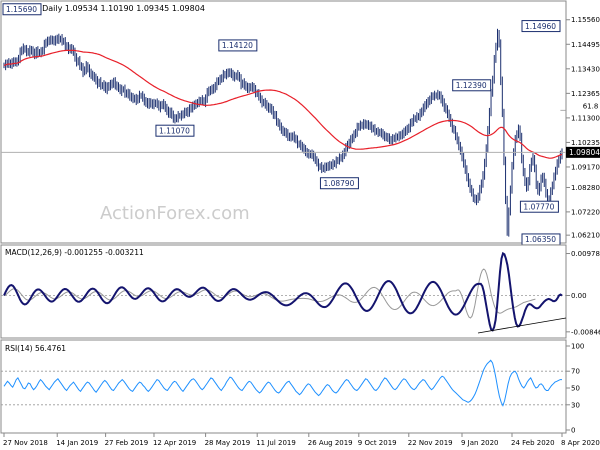  I want to click on date-tick-label: 12 Apr 2019, so click(174, 443).